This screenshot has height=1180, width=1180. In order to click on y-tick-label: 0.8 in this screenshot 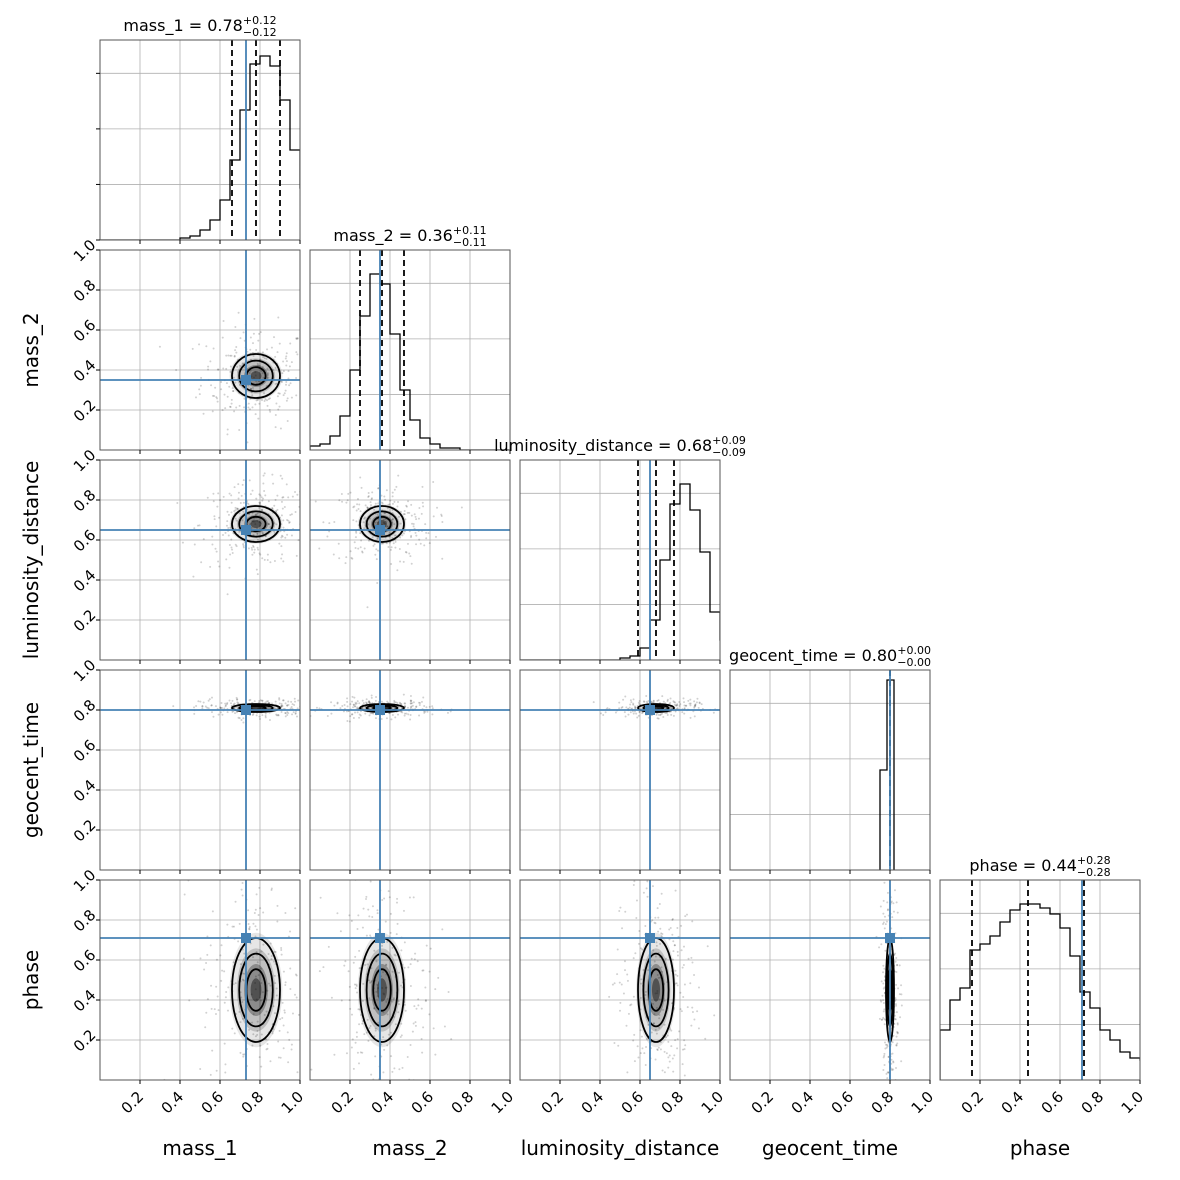, I will do `click(85, 501)`.